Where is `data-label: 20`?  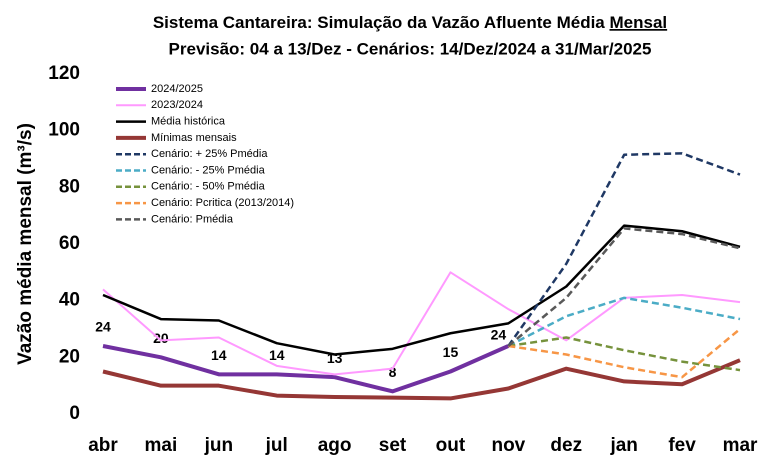
data-label: 20 is located at coordinates (161, 338).